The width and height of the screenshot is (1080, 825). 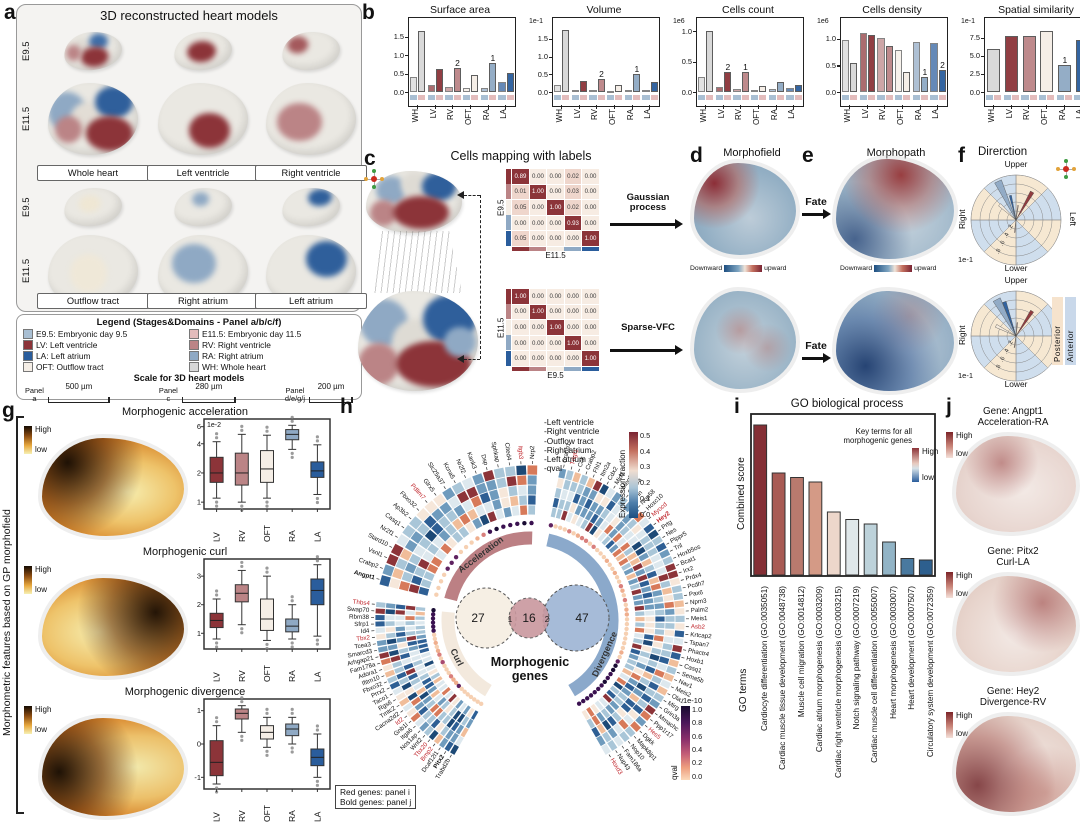 What do you see at coordinates (82, 334) in the screenshot?
I see `legend-label: E9.5: Embryonic day 9.5` at bounding box center [82, 334].